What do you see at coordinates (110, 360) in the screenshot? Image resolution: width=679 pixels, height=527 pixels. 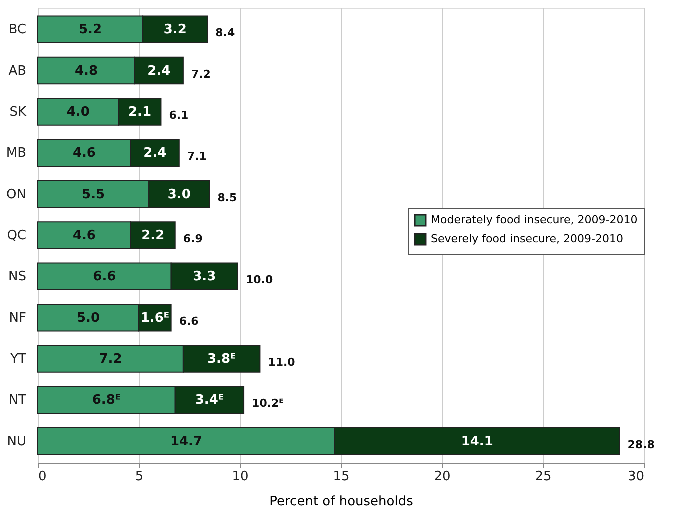 I see `data-label: 7.2` at bounding box center [110, 360].